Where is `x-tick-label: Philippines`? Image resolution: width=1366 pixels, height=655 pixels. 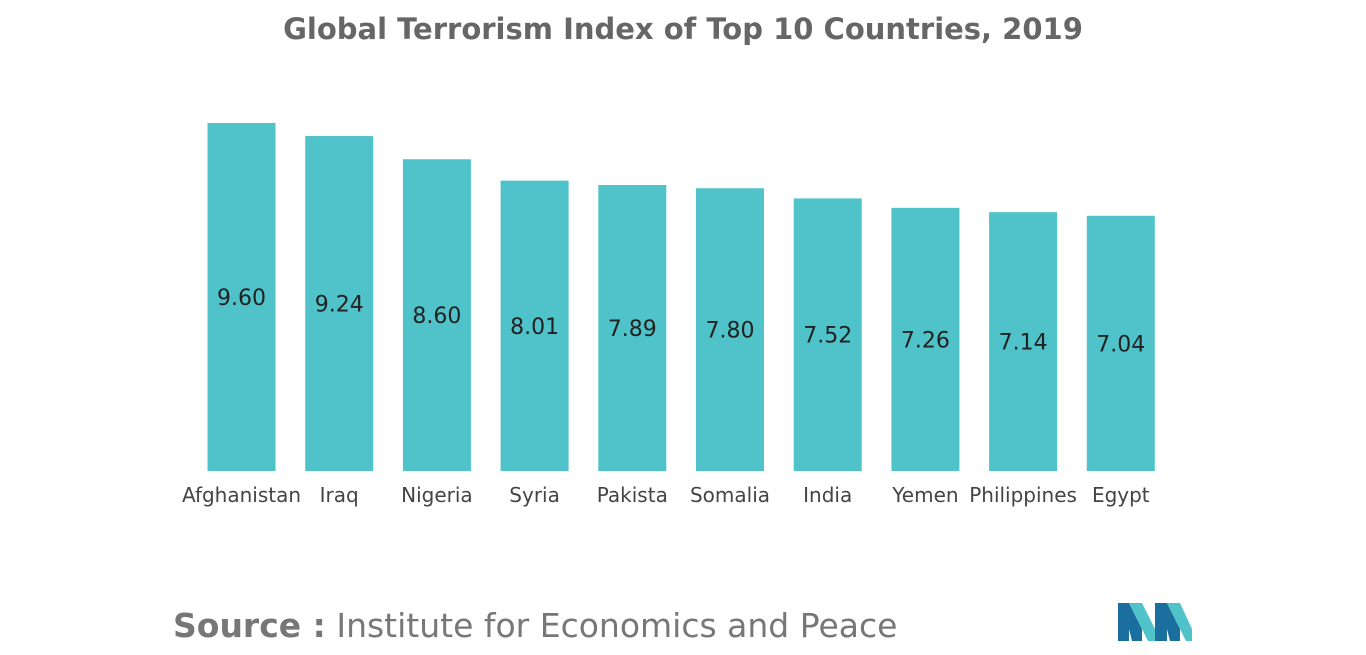
x-tick-label: Philippines is located at coordinates (1023, 495).